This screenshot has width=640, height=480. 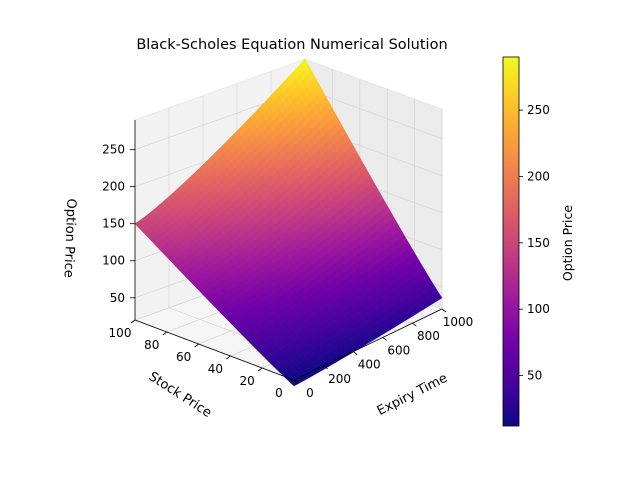 I want to click on y-axis-line, so click(x=214, y=350).